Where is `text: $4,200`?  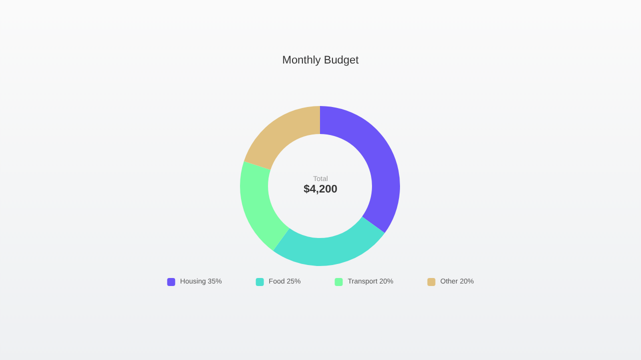 text: $4,200 is located at coordinates (321, 190).